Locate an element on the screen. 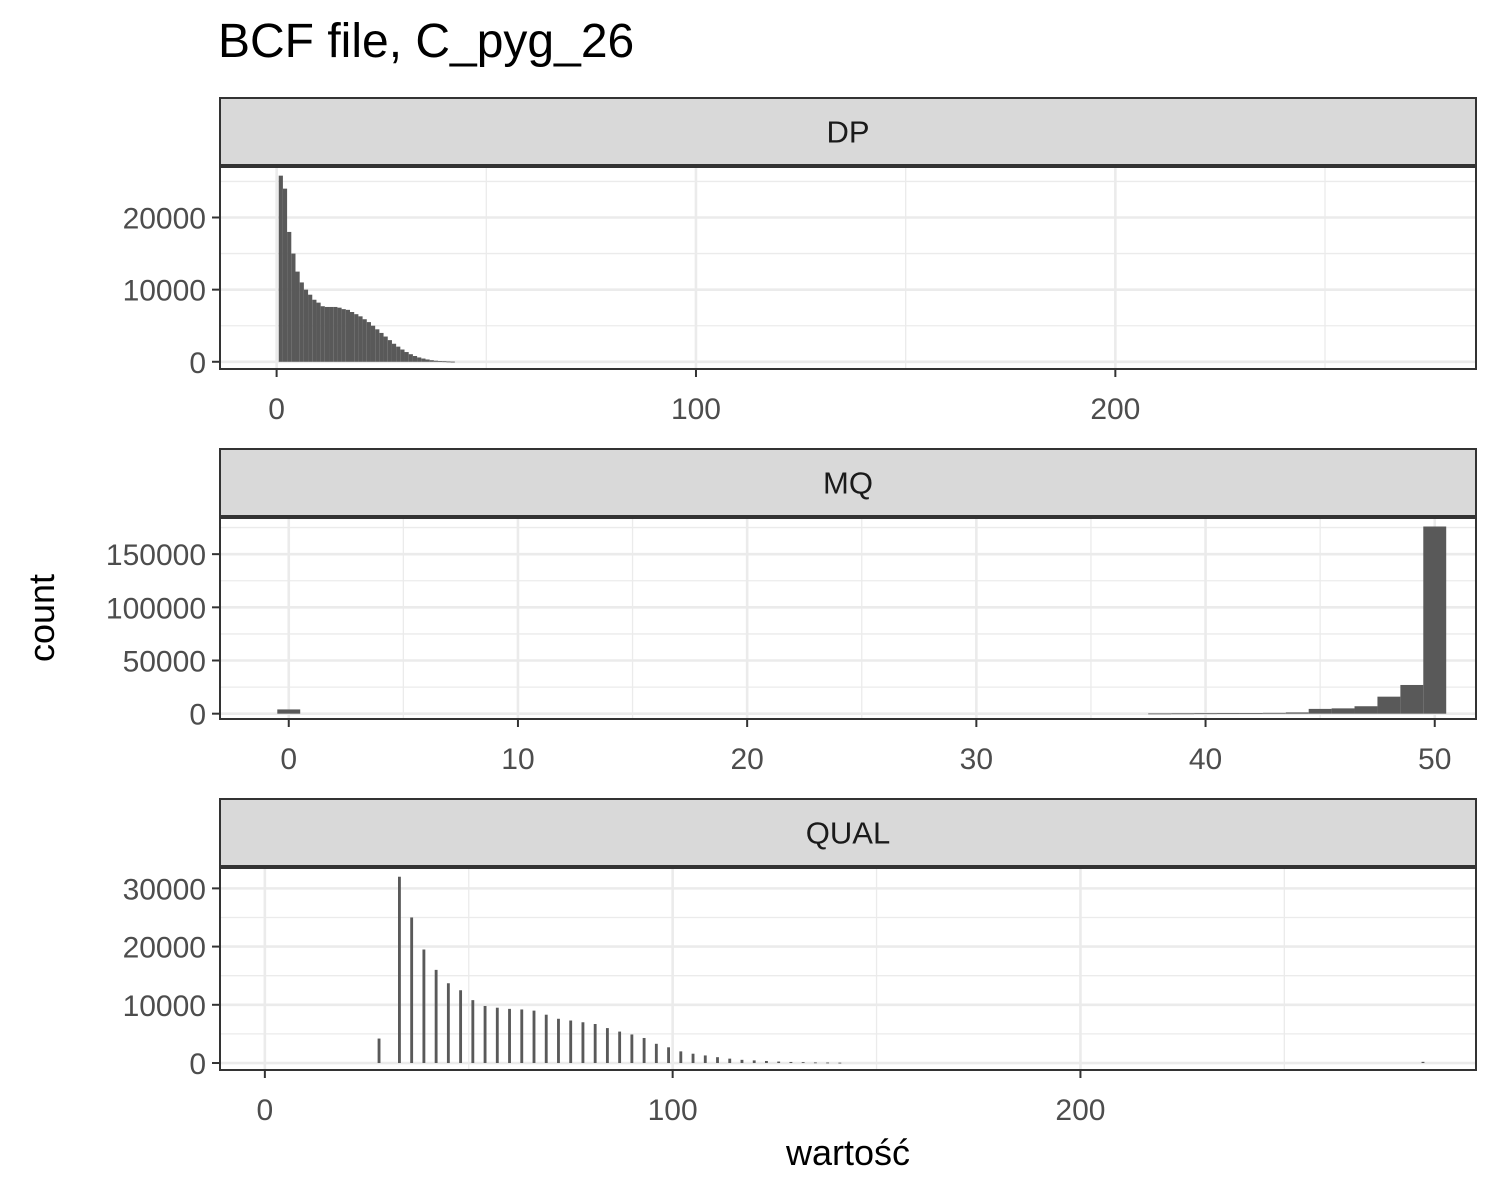 The width and height of the screenshot is (1500, 1200). facet-label-qual: QUAL is located at coordinates (848, 833).